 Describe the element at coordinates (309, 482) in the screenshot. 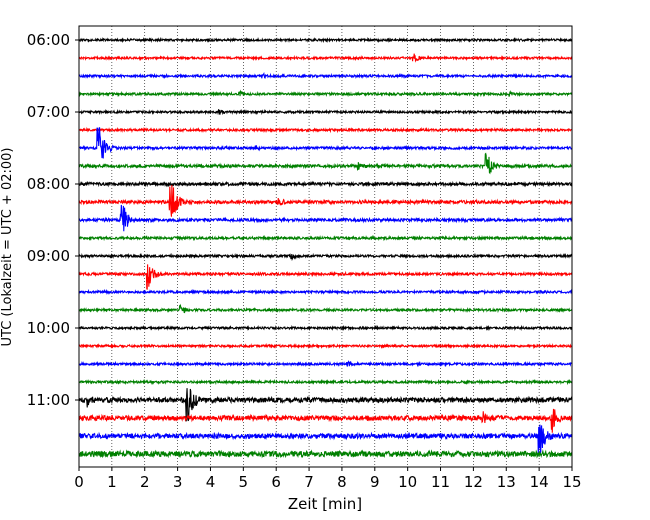

I see `x-tick-label: 7` at that location.